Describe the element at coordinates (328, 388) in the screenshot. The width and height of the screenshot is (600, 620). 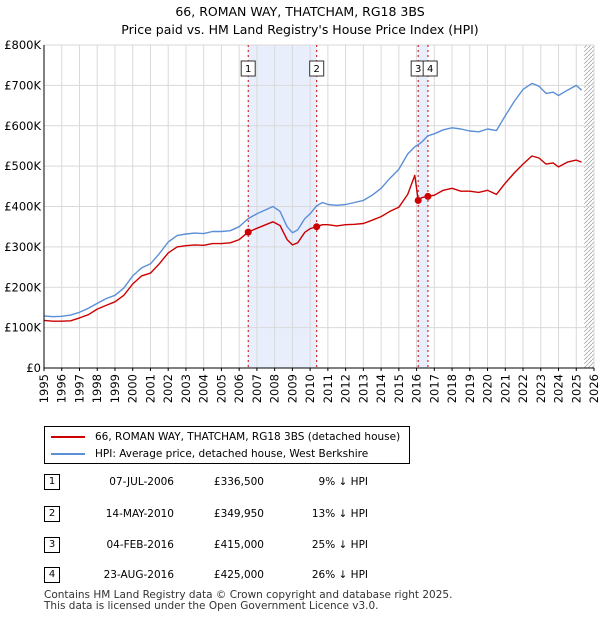
I see `x-tick-label: 2011` at that location.